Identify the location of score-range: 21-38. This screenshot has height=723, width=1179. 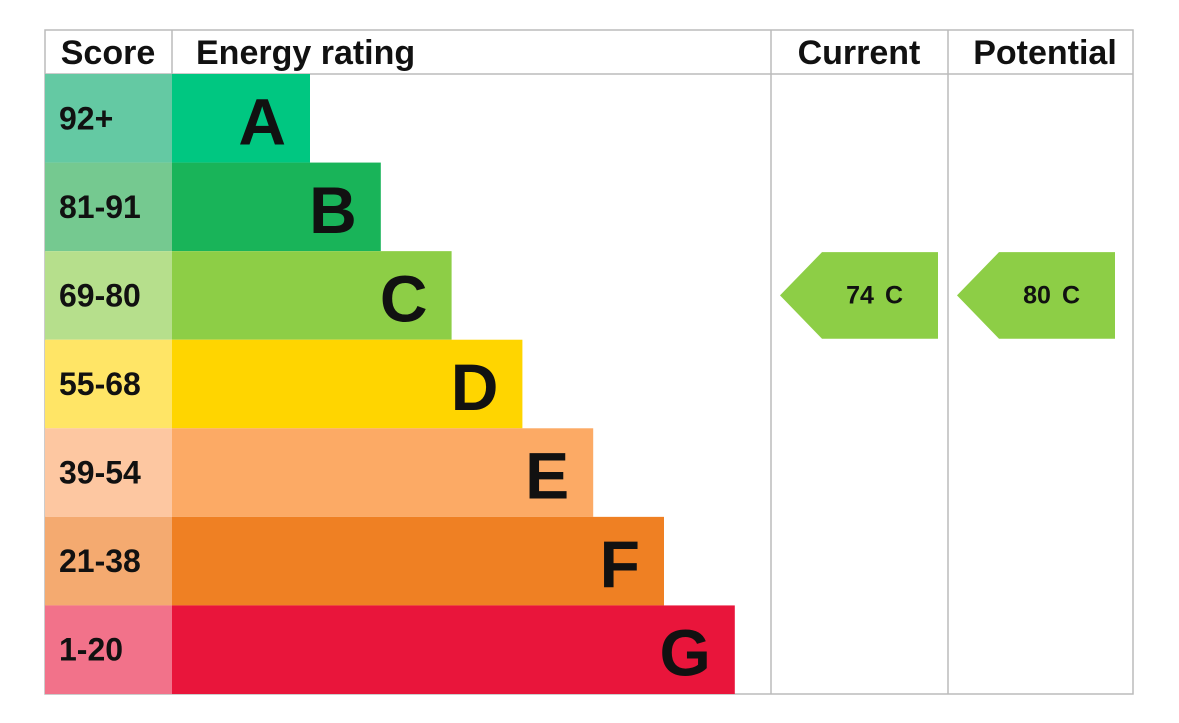
(100, 561).